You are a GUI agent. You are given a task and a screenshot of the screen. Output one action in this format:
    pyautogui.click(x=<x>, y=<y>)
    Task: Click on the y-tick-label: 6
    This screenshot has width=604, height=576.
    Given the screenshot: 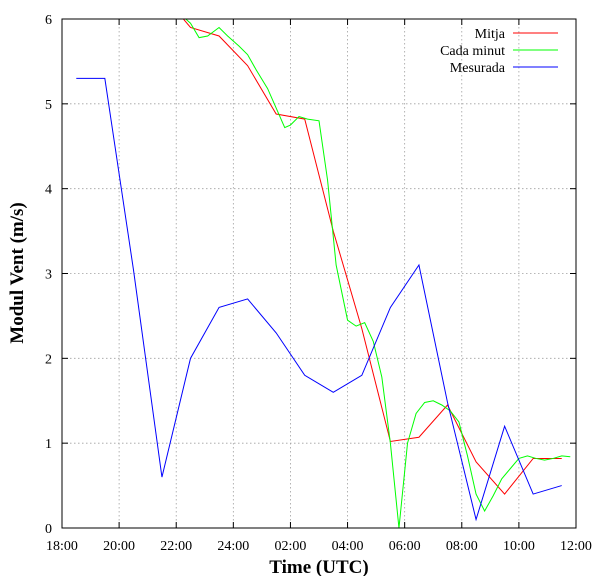 What is the action you would take?
    pyautogui.click(x=48, y=20)
    